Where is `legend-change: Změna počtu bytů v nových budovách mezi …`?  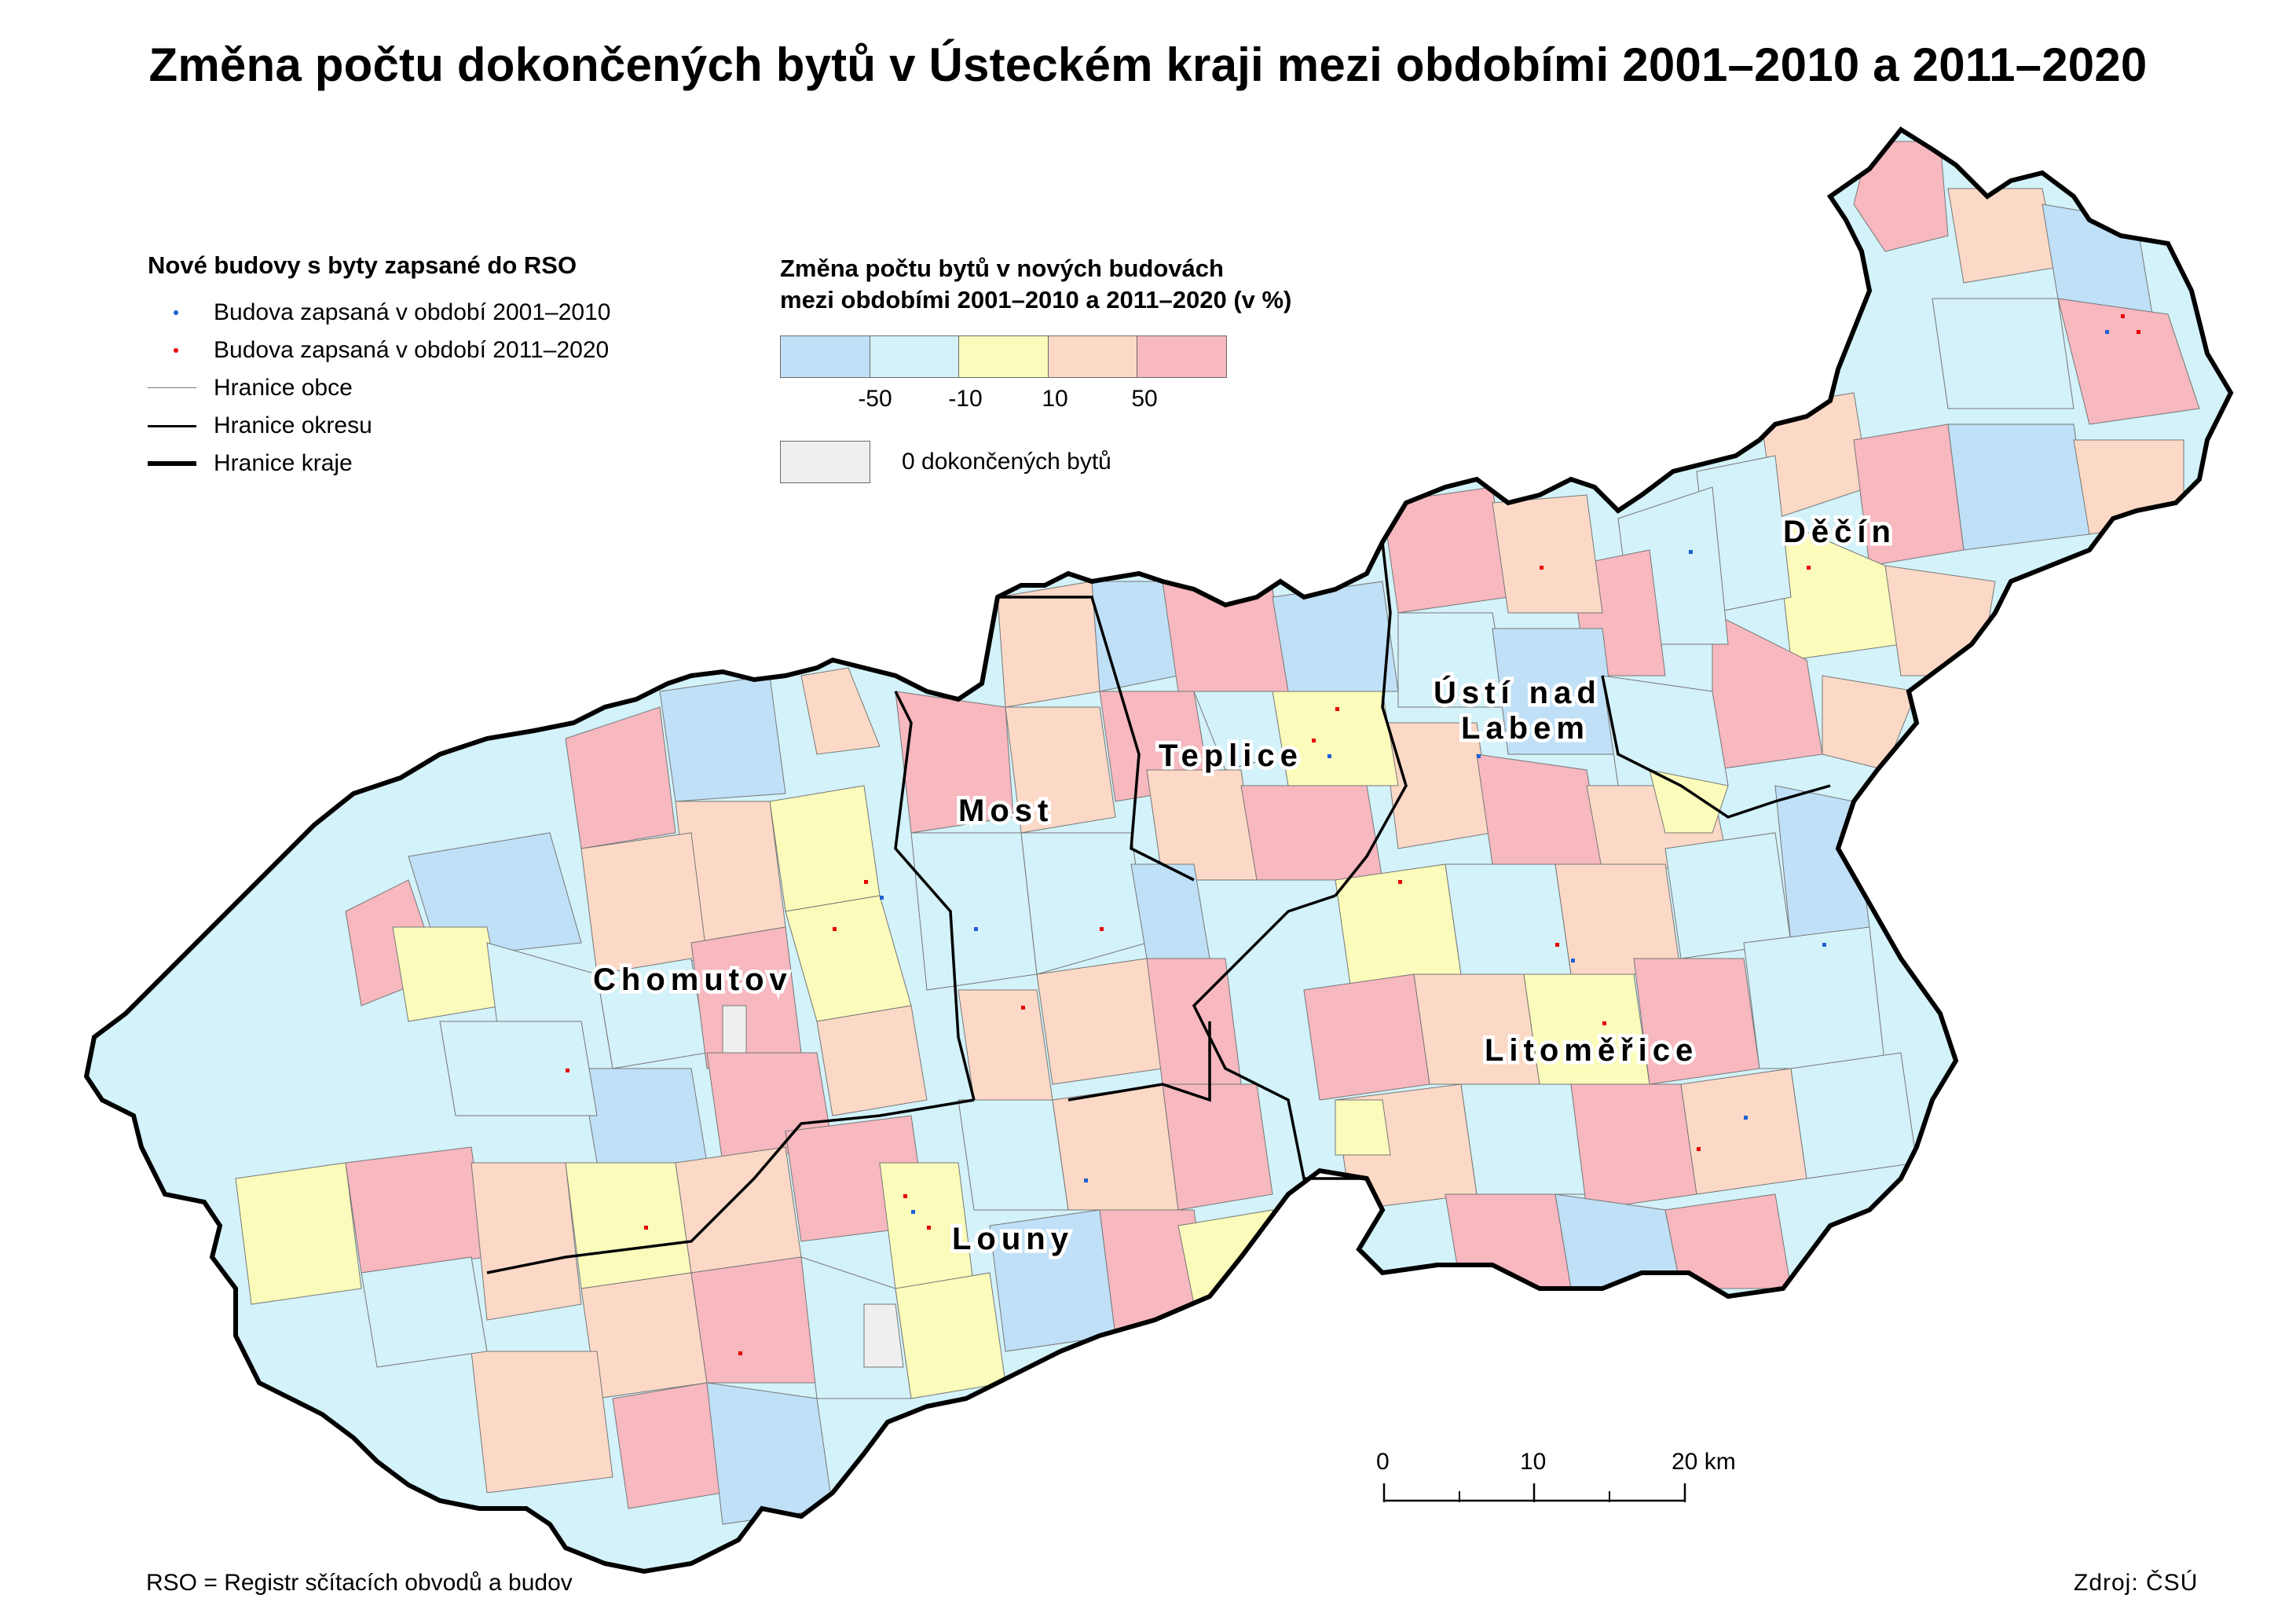
legend-change: Změna počtu bytů v nových budovách mezi … is located at coordinates (1036, 368).